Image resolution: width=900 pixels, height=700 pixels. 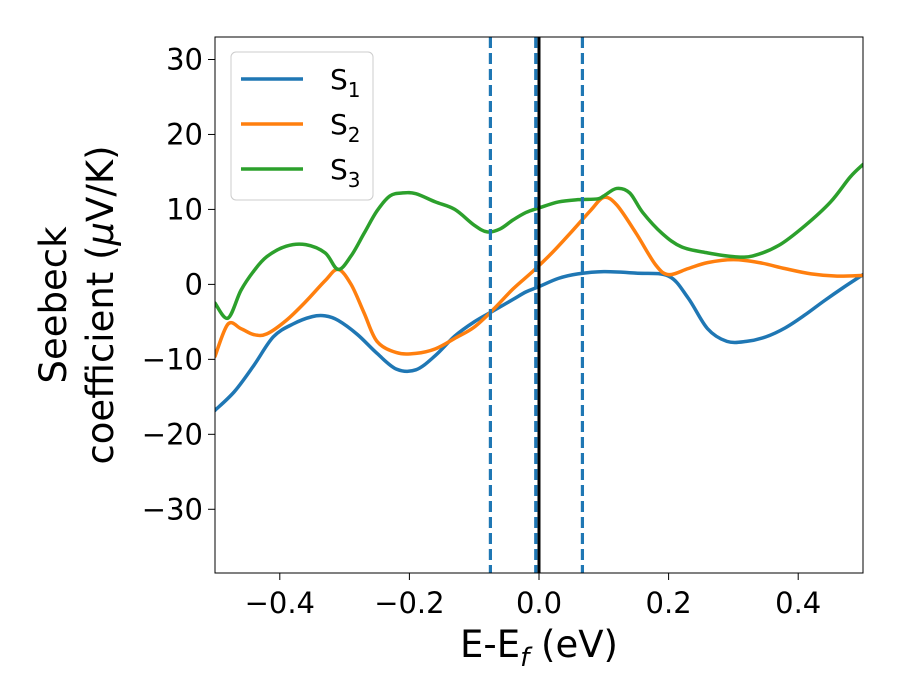 I want to click on y-tick-label: −10, so click(x=172, y=359).